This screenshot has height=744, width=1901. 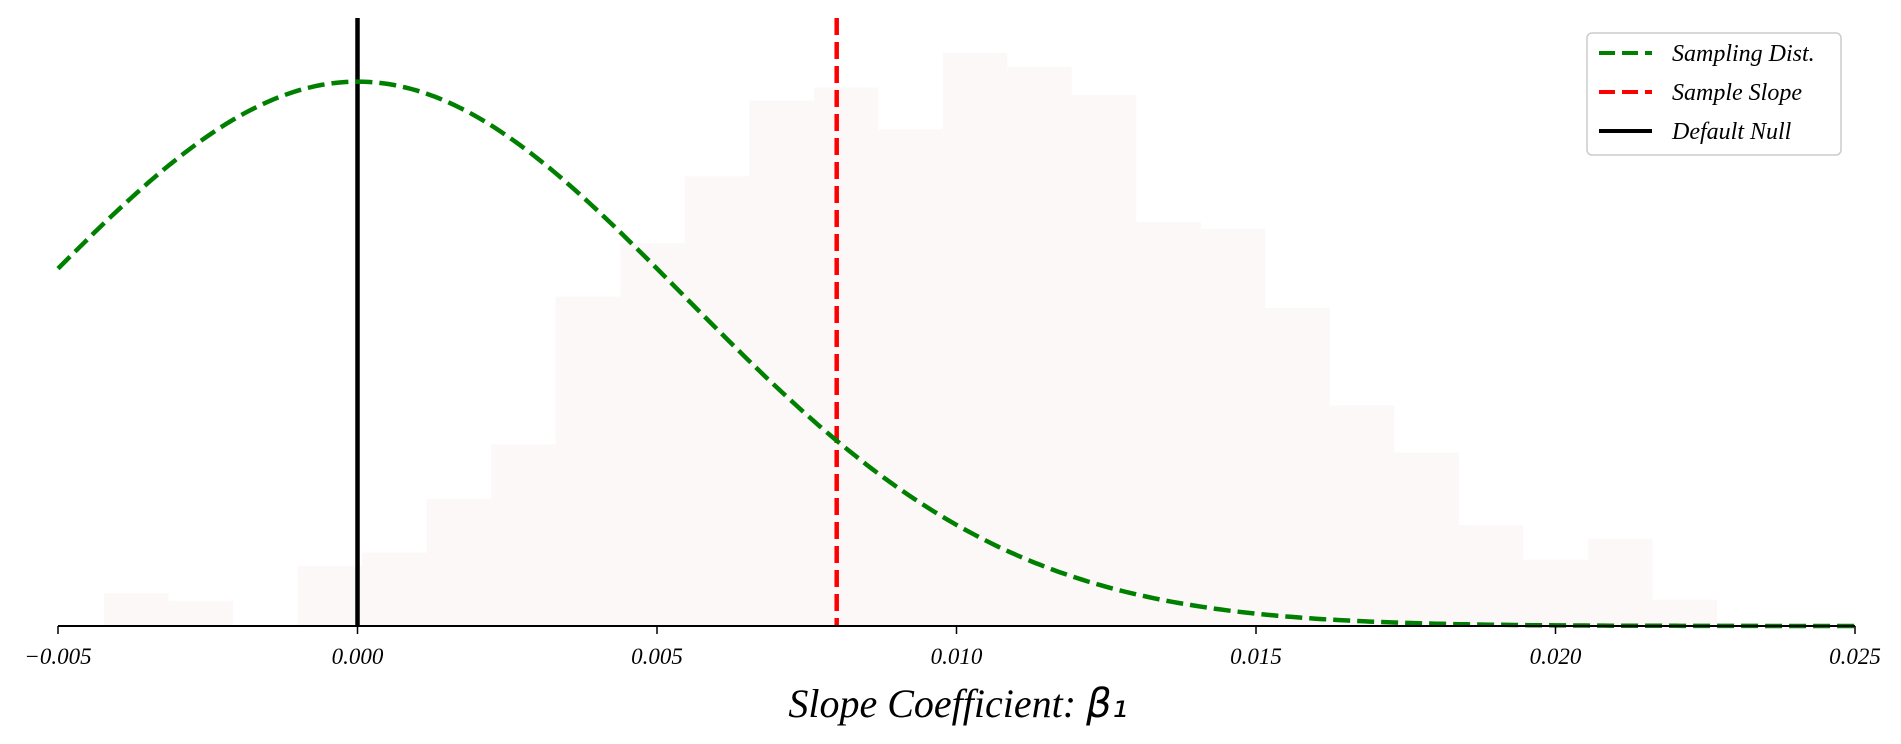 I want to click on x-tick-label: 0.015, so click(x=1256, y=656).